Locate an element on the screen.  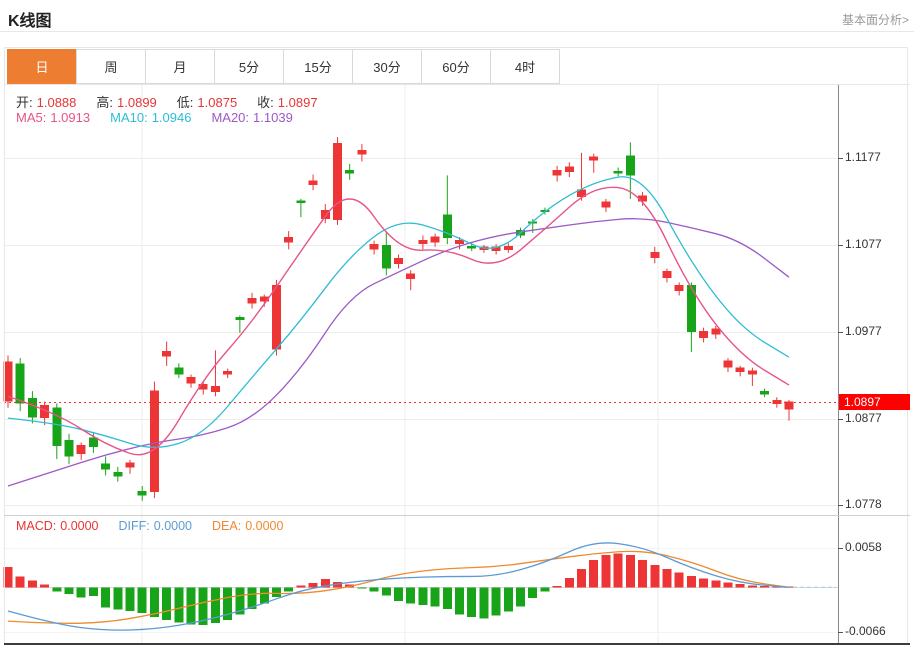
period-tab-6: 60分 is located at coordinates (456, 66).